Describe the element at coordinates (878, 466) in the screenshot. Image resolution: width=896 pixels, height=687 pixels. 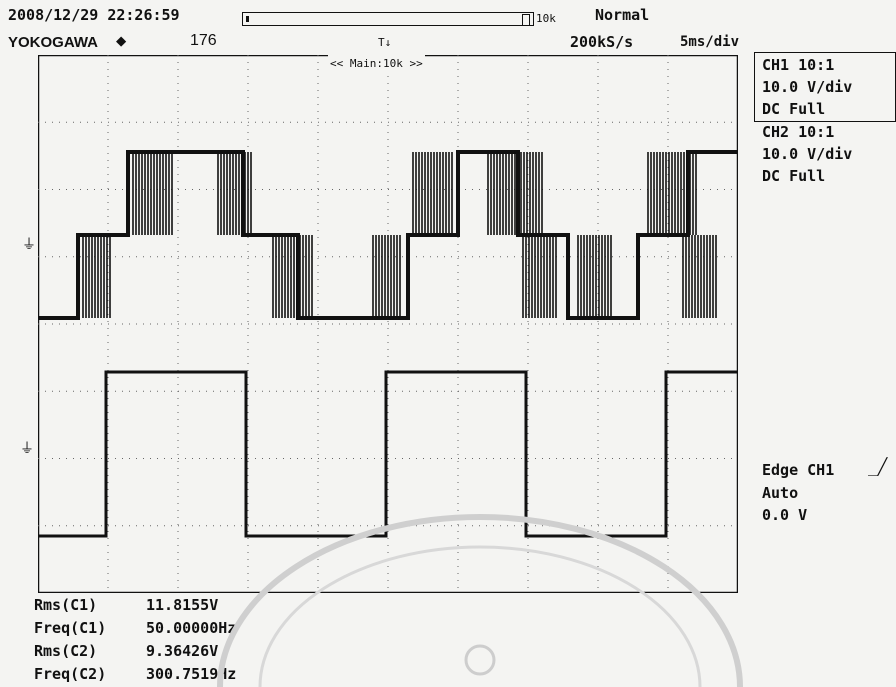
I see `rising-edge-icon: _╱` at that location.